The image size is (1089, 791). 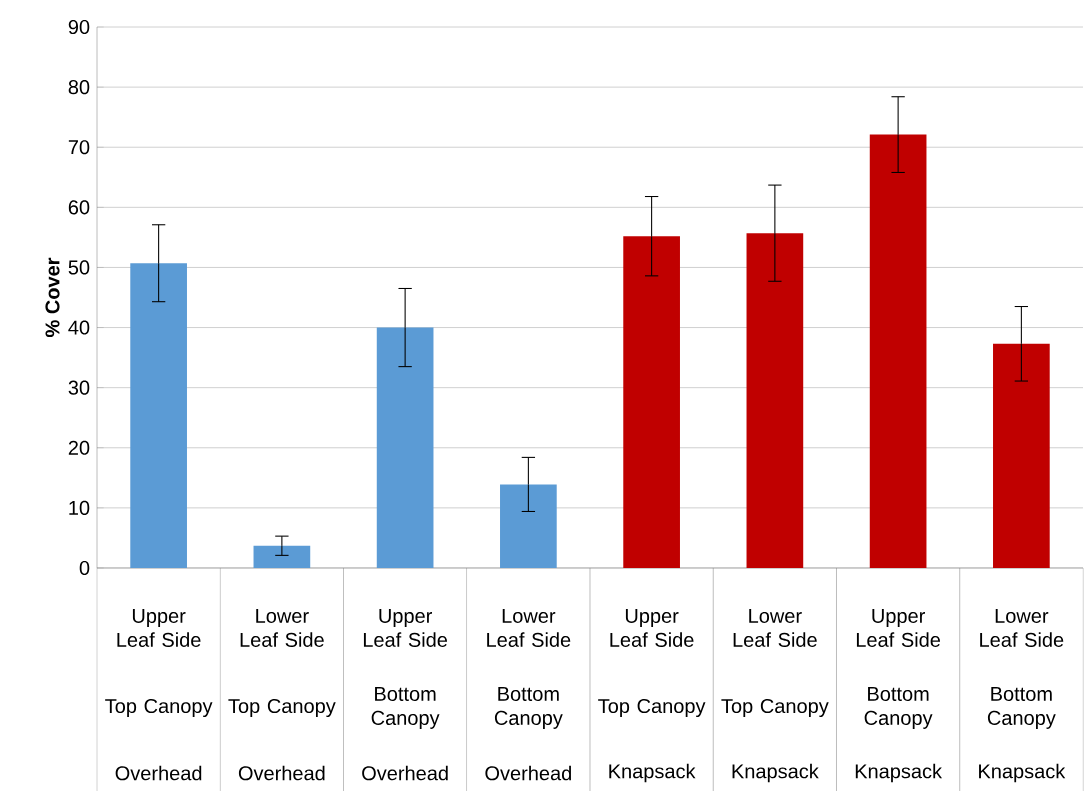 I want to click on y-tick-label: 70, so click(x=79, y=147).